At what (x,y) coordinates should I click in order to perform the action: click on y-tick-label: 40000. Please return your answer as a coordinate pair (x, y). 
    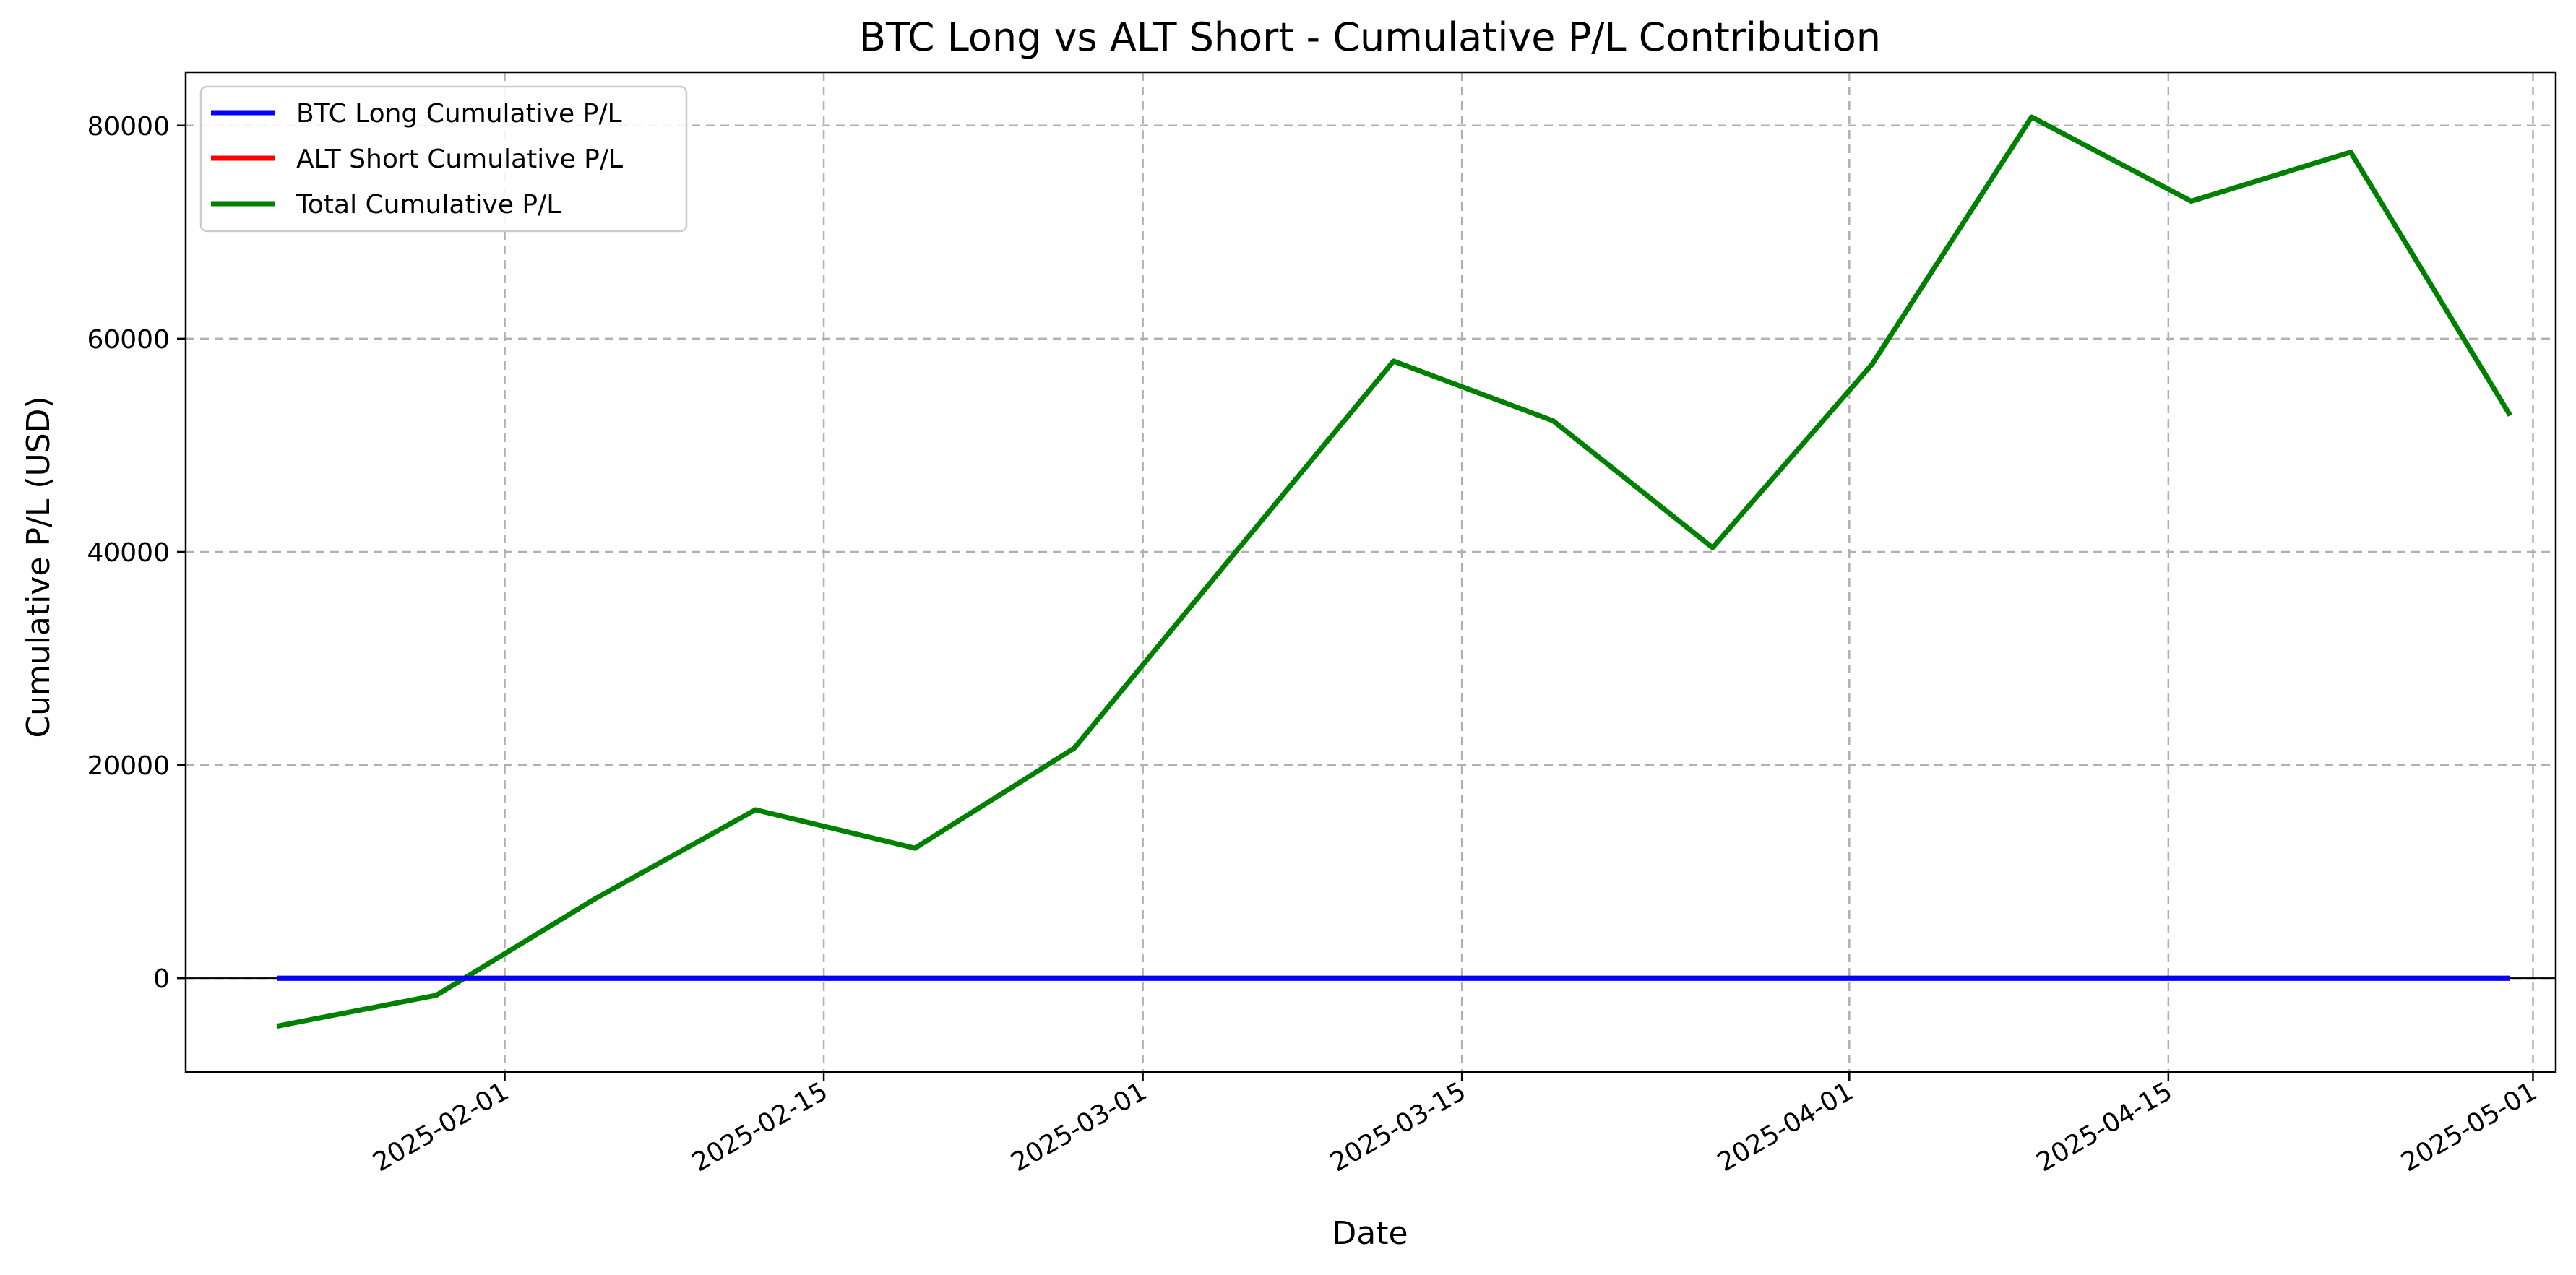
    Looking at the image, I should click on (128, 553).